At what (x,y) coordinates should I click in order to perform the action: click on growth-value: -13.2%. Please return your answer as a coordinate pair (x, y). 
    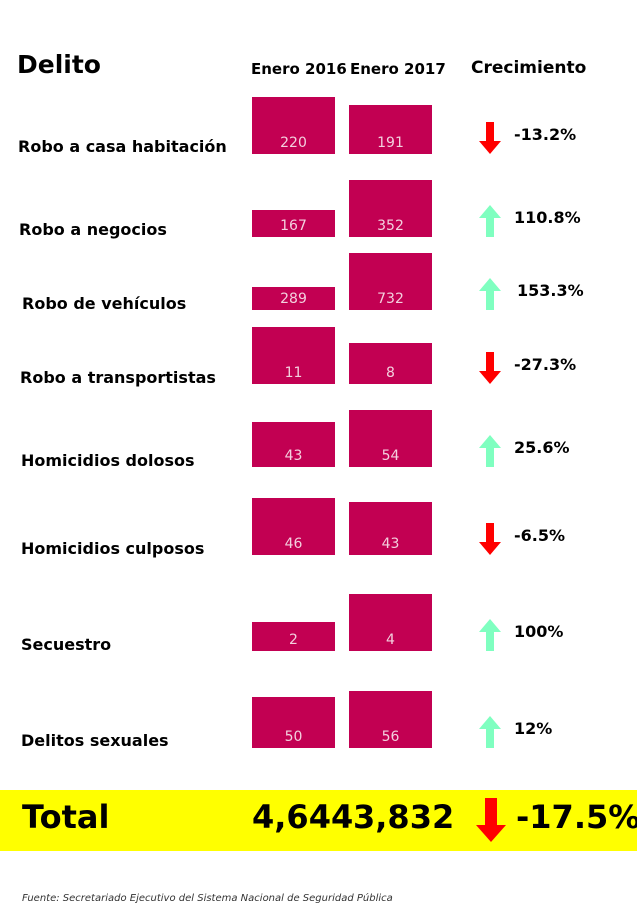
    Looking at the image, I should click on (545, 134).